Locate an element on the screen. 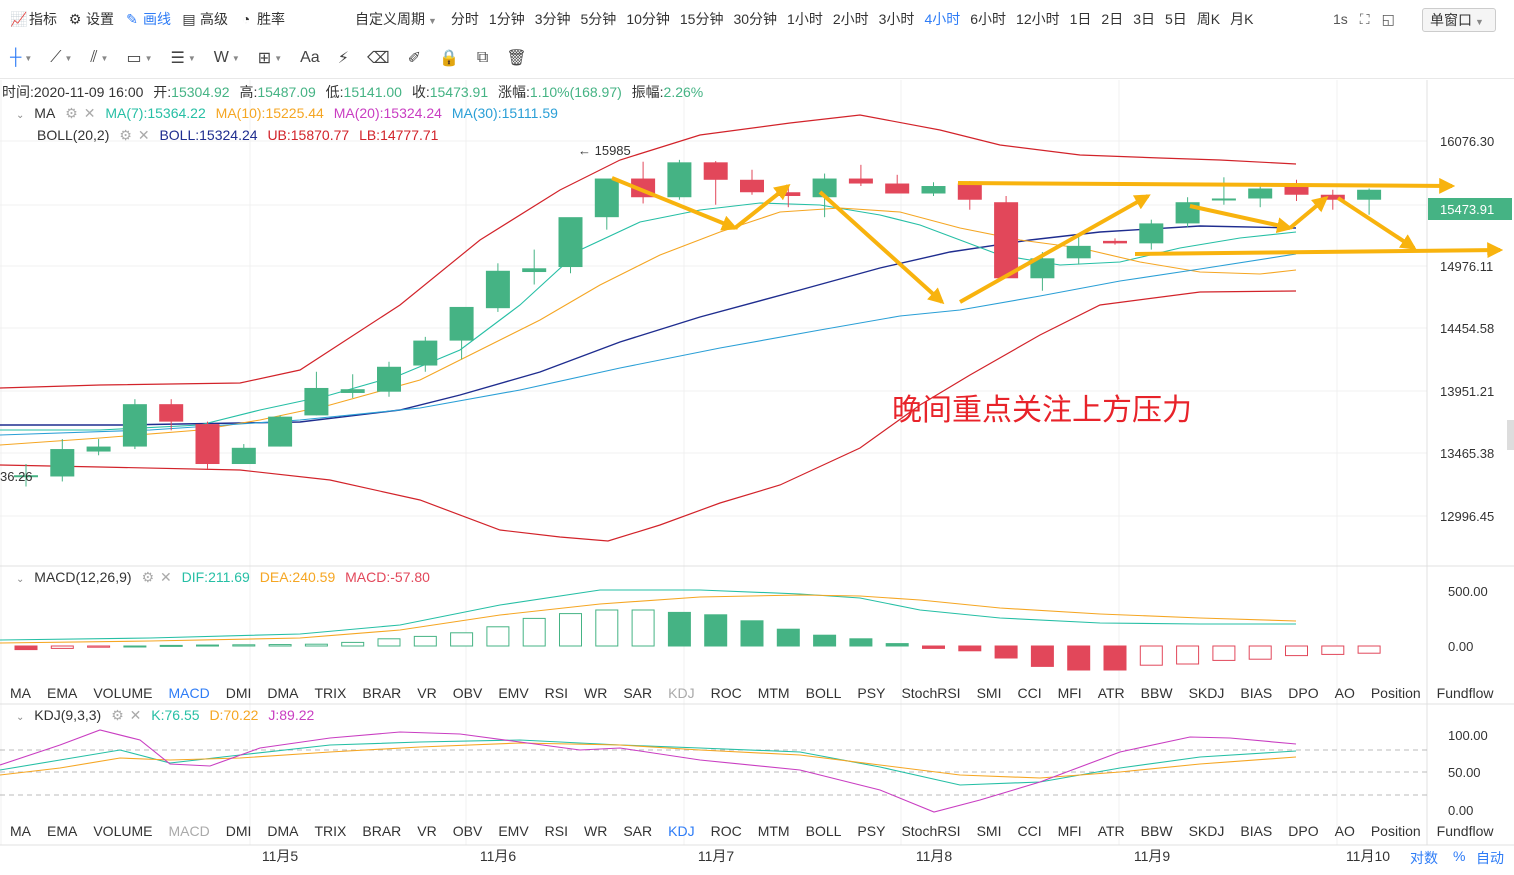 The height and width of the screenshot is (875, 1514). period-item: 1日 is located at coordinates (1080, 19).